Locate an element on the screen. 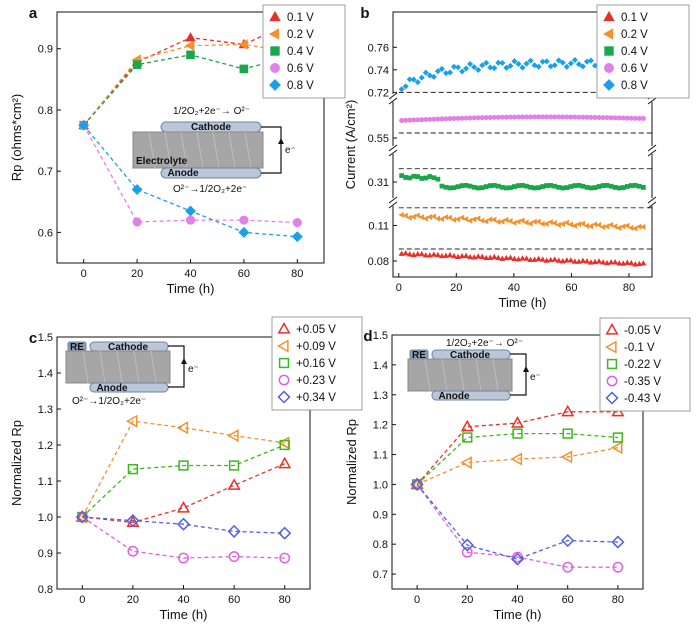 This screenshot has height=630, width=700. inset-schematic: RE Cathode Anode e⁻ O²⁻→1/2O₂+2e⁻ is located at coordinates (132, 374).